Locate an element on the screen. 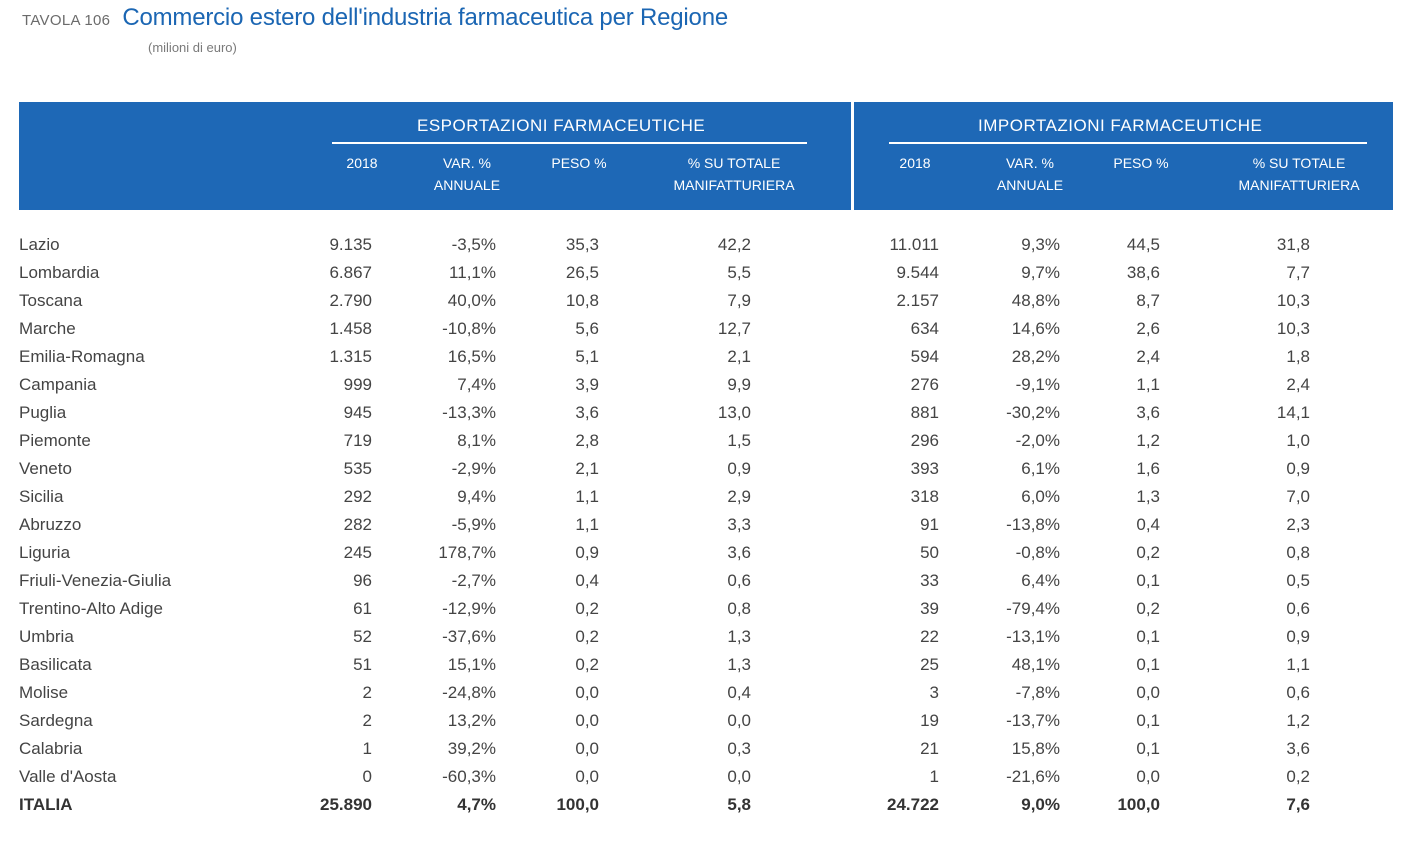 This screenshot has height=850, width=1411. import-peso-cell: 1,3 is located at coordinates (1148, 496).